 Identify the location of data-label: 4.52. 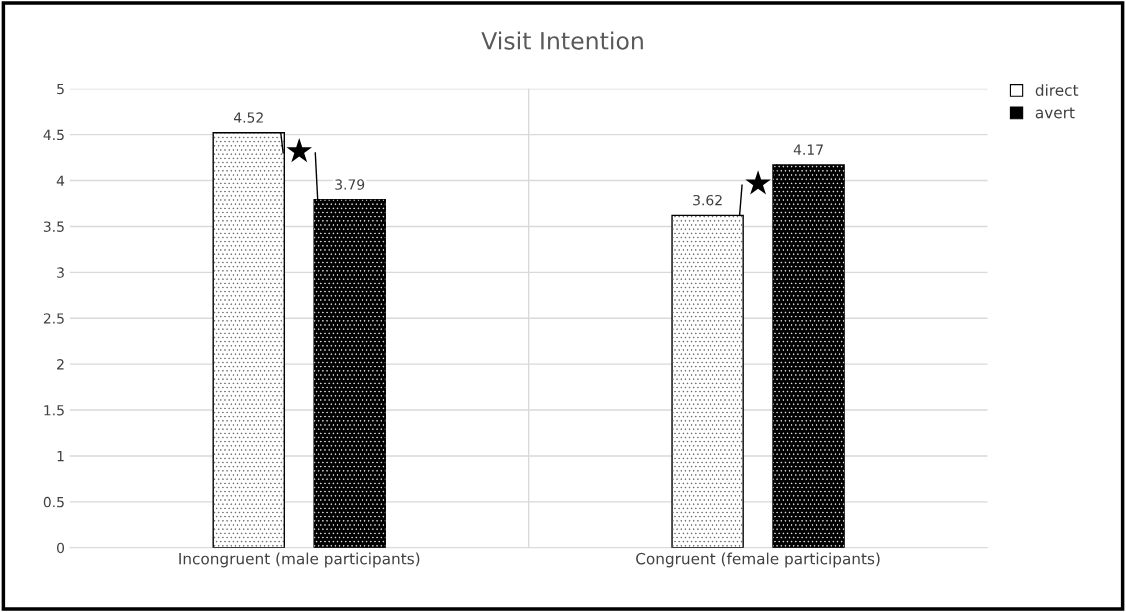
(248, 117).